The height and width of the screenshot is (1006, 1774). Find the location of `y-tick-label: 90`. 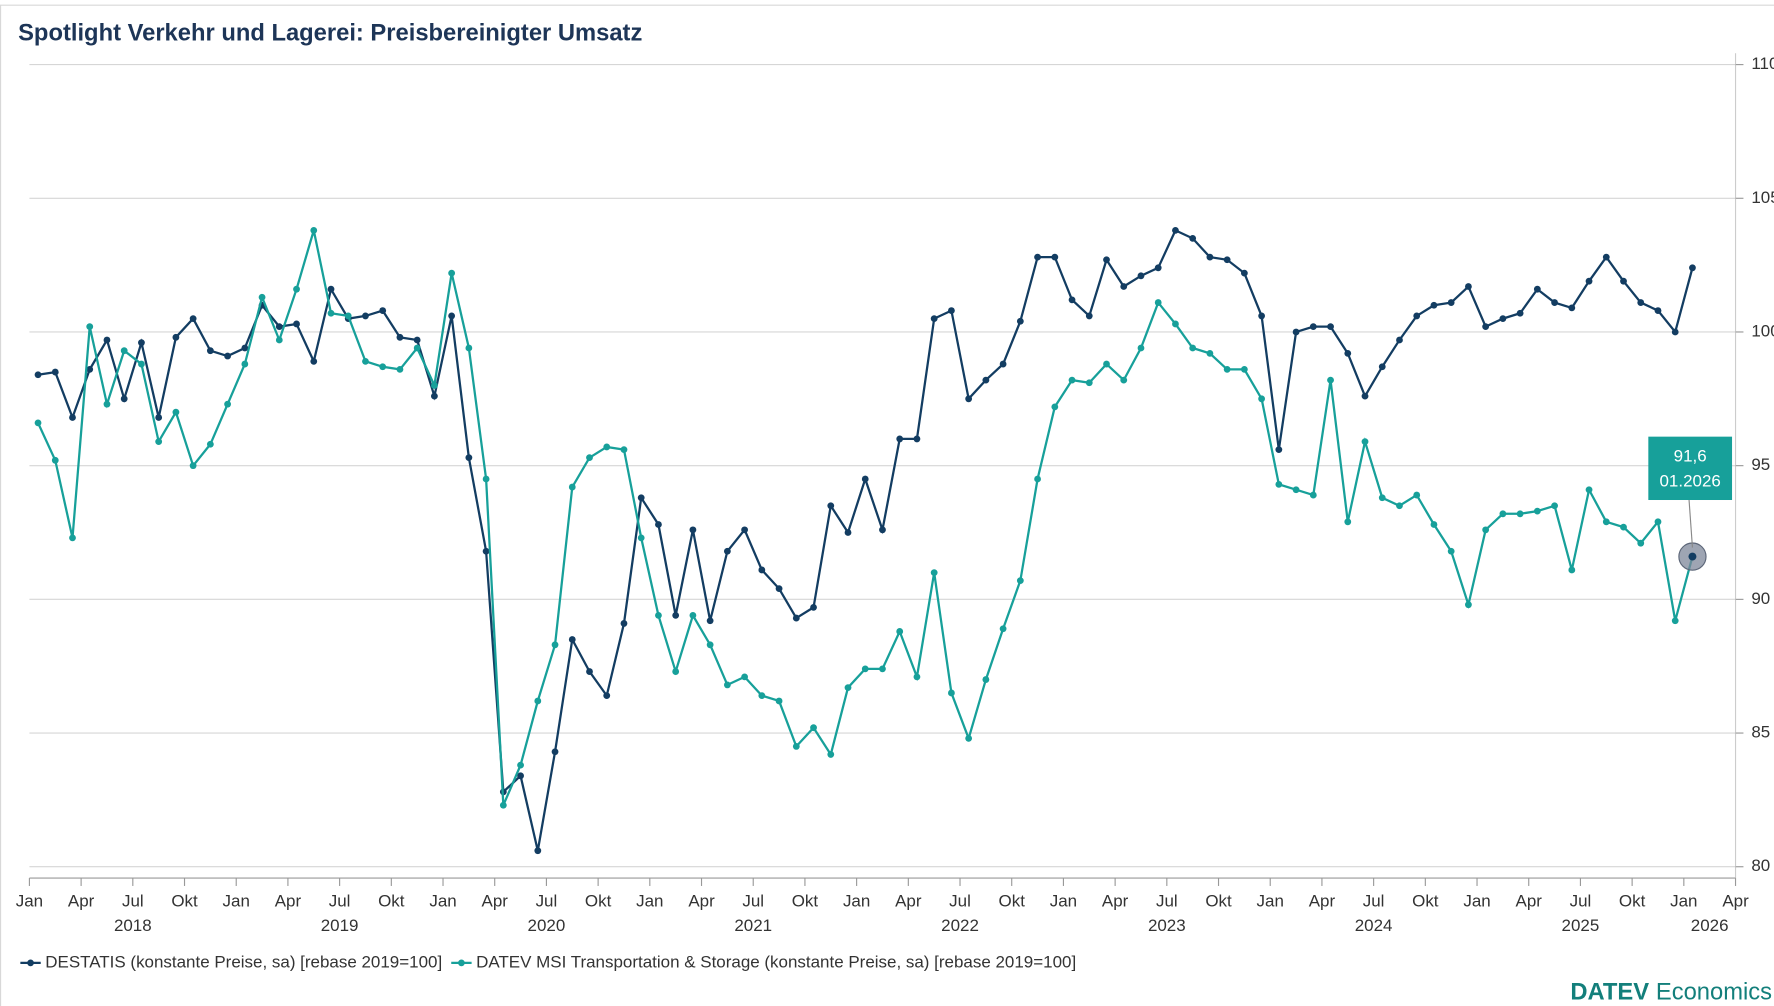

y-tick-label: 90 is located at coordinates (1760, 598).